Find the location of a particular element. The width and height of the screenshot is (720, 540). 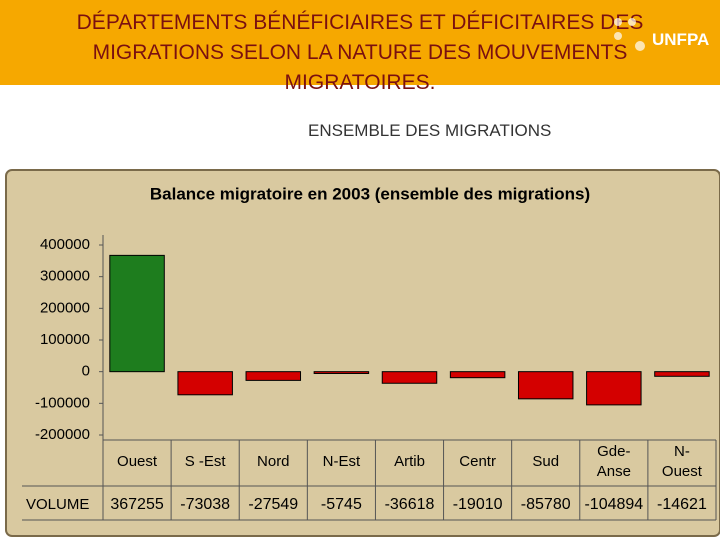

x-tick-label: Ouest is located at coordinates (137, 461).